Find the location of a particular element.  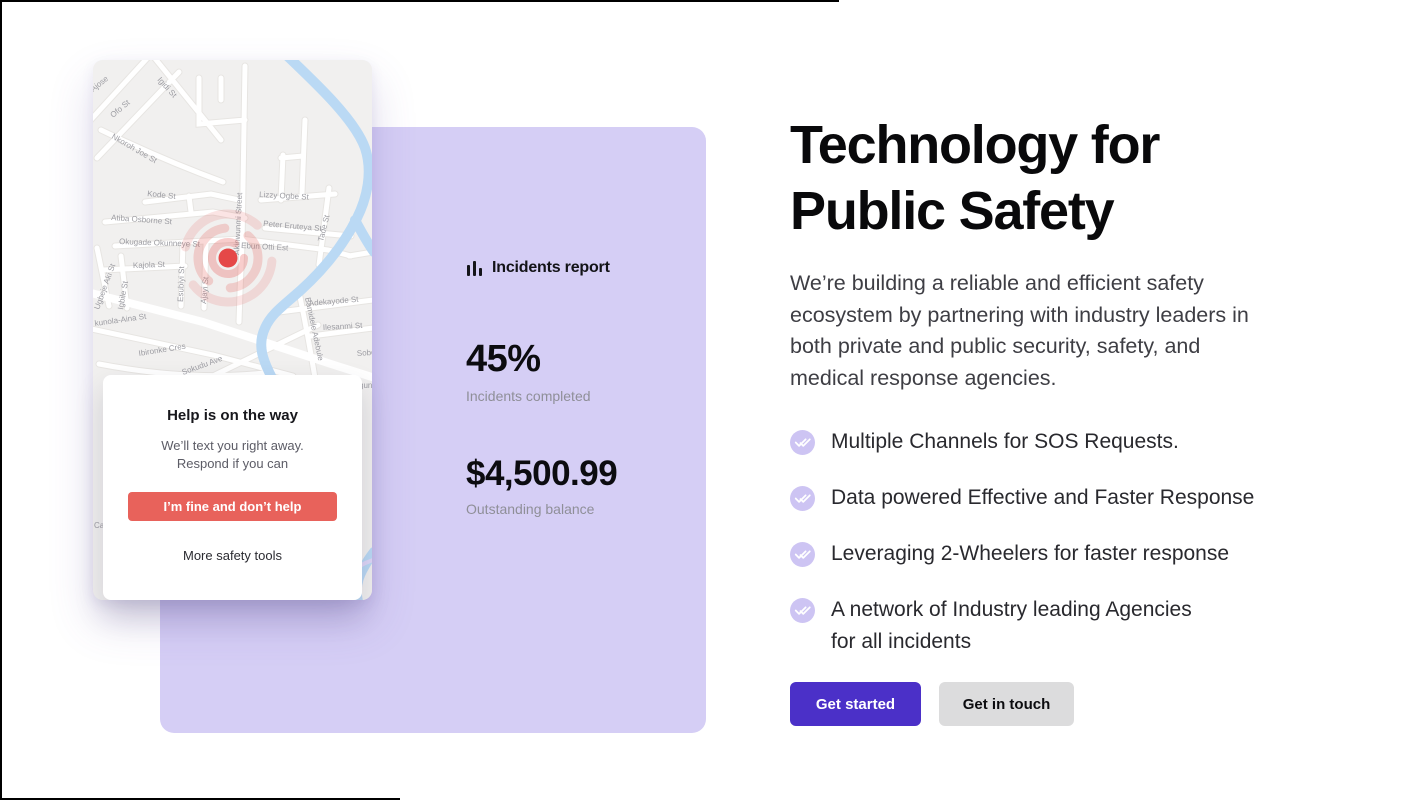

checklist-item-label: Multiple Channels for SOS Requests. is located at coordinates (1005, 441).